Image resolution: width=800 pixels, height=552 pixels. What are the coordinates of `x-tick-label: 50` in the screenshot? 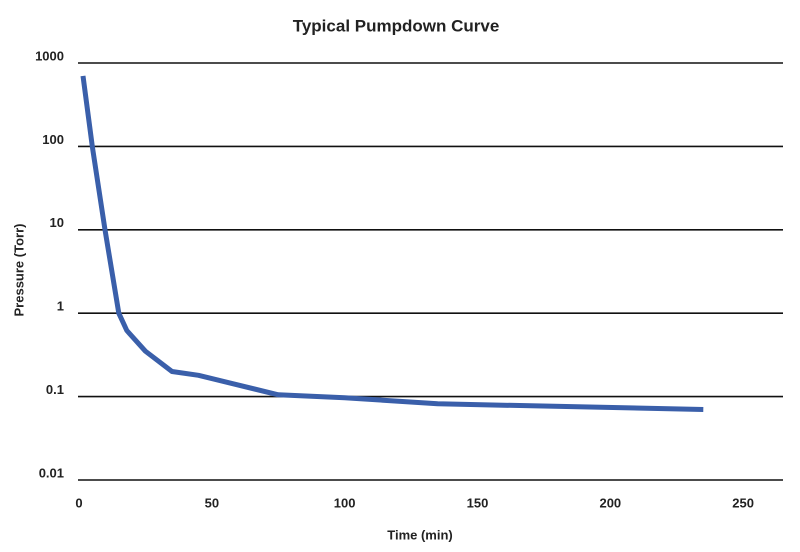 It's located at (212, 502).